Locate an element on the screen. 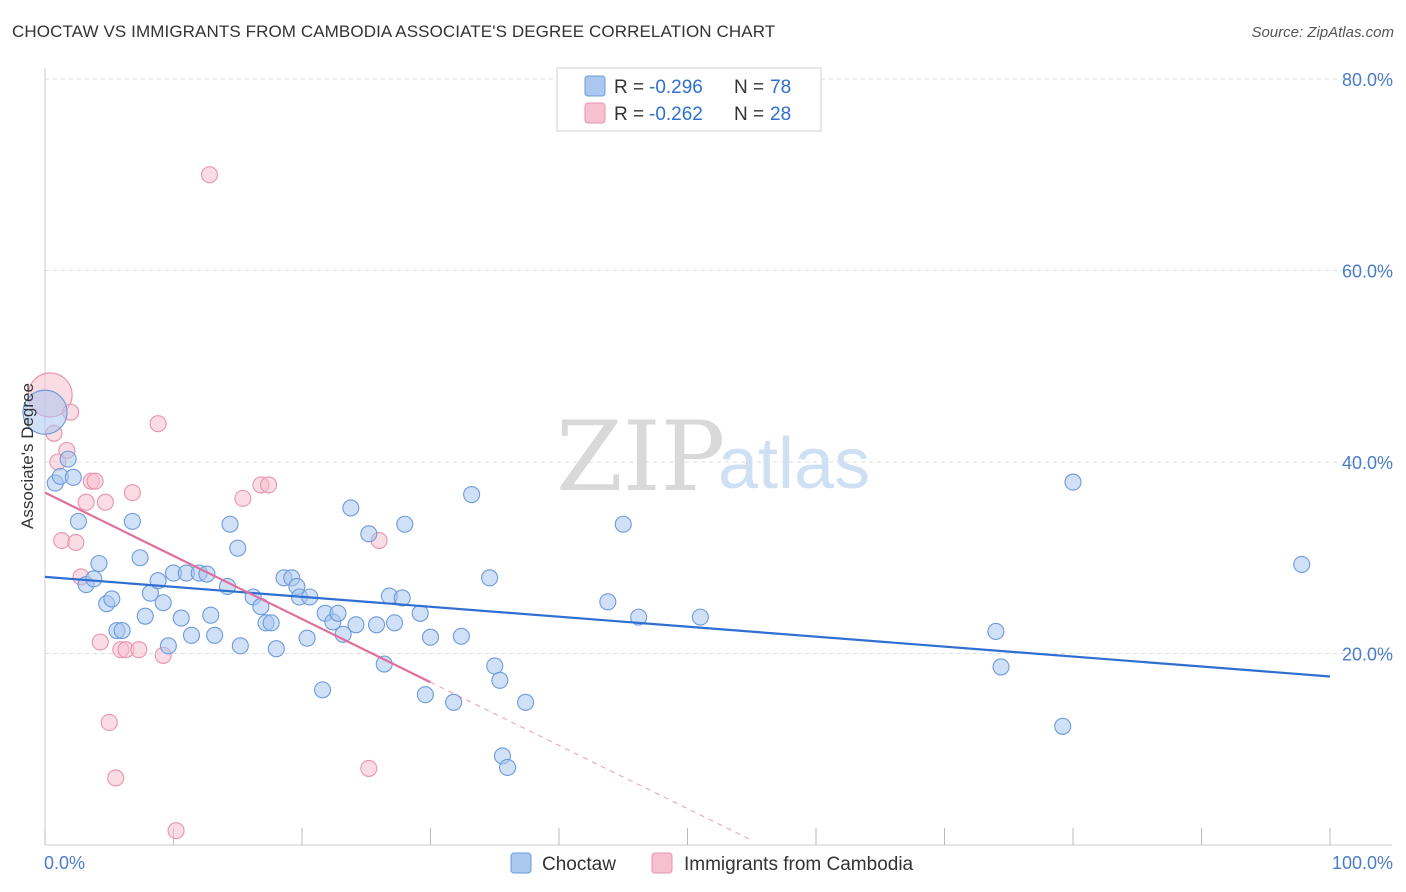  series-legend-label-cambodia: Immigrants from Cambodia is located at coordinates (799, 864).